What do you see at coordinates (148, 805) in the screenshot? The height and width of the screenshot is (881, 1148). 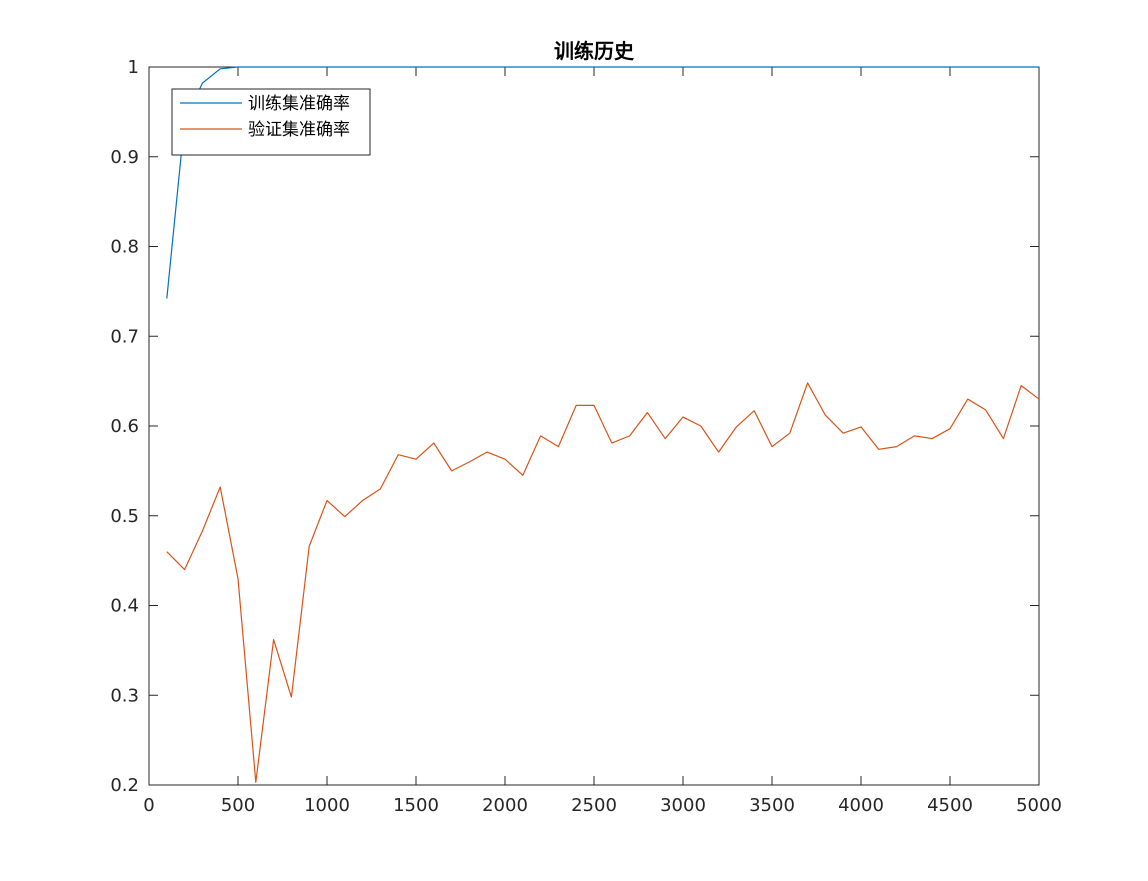 I see `x-tick-label: 0` at bounding box center [148, 805].